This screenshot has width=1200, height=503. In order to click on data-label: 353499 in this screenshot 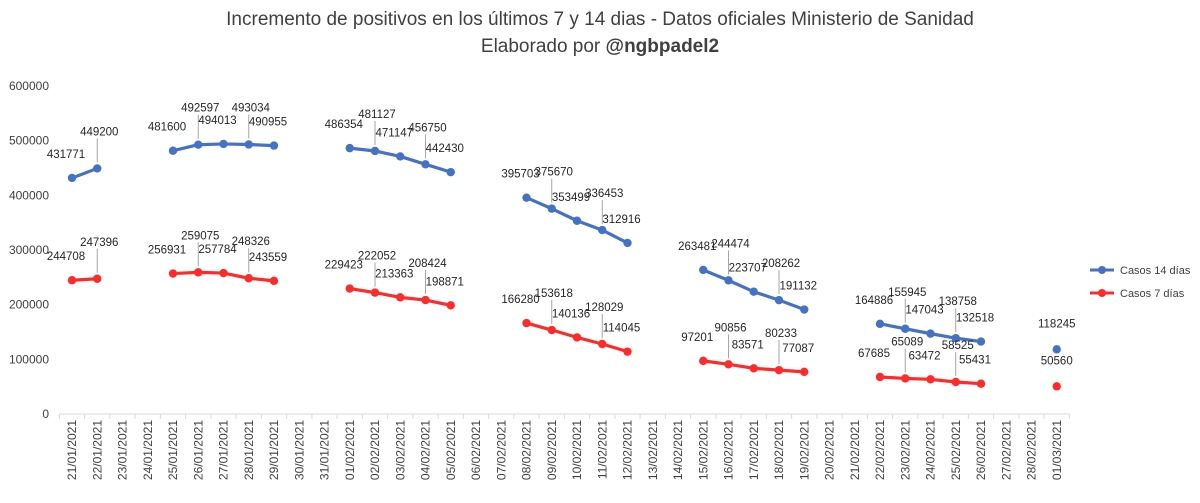, I will do `click(571, 198)`.